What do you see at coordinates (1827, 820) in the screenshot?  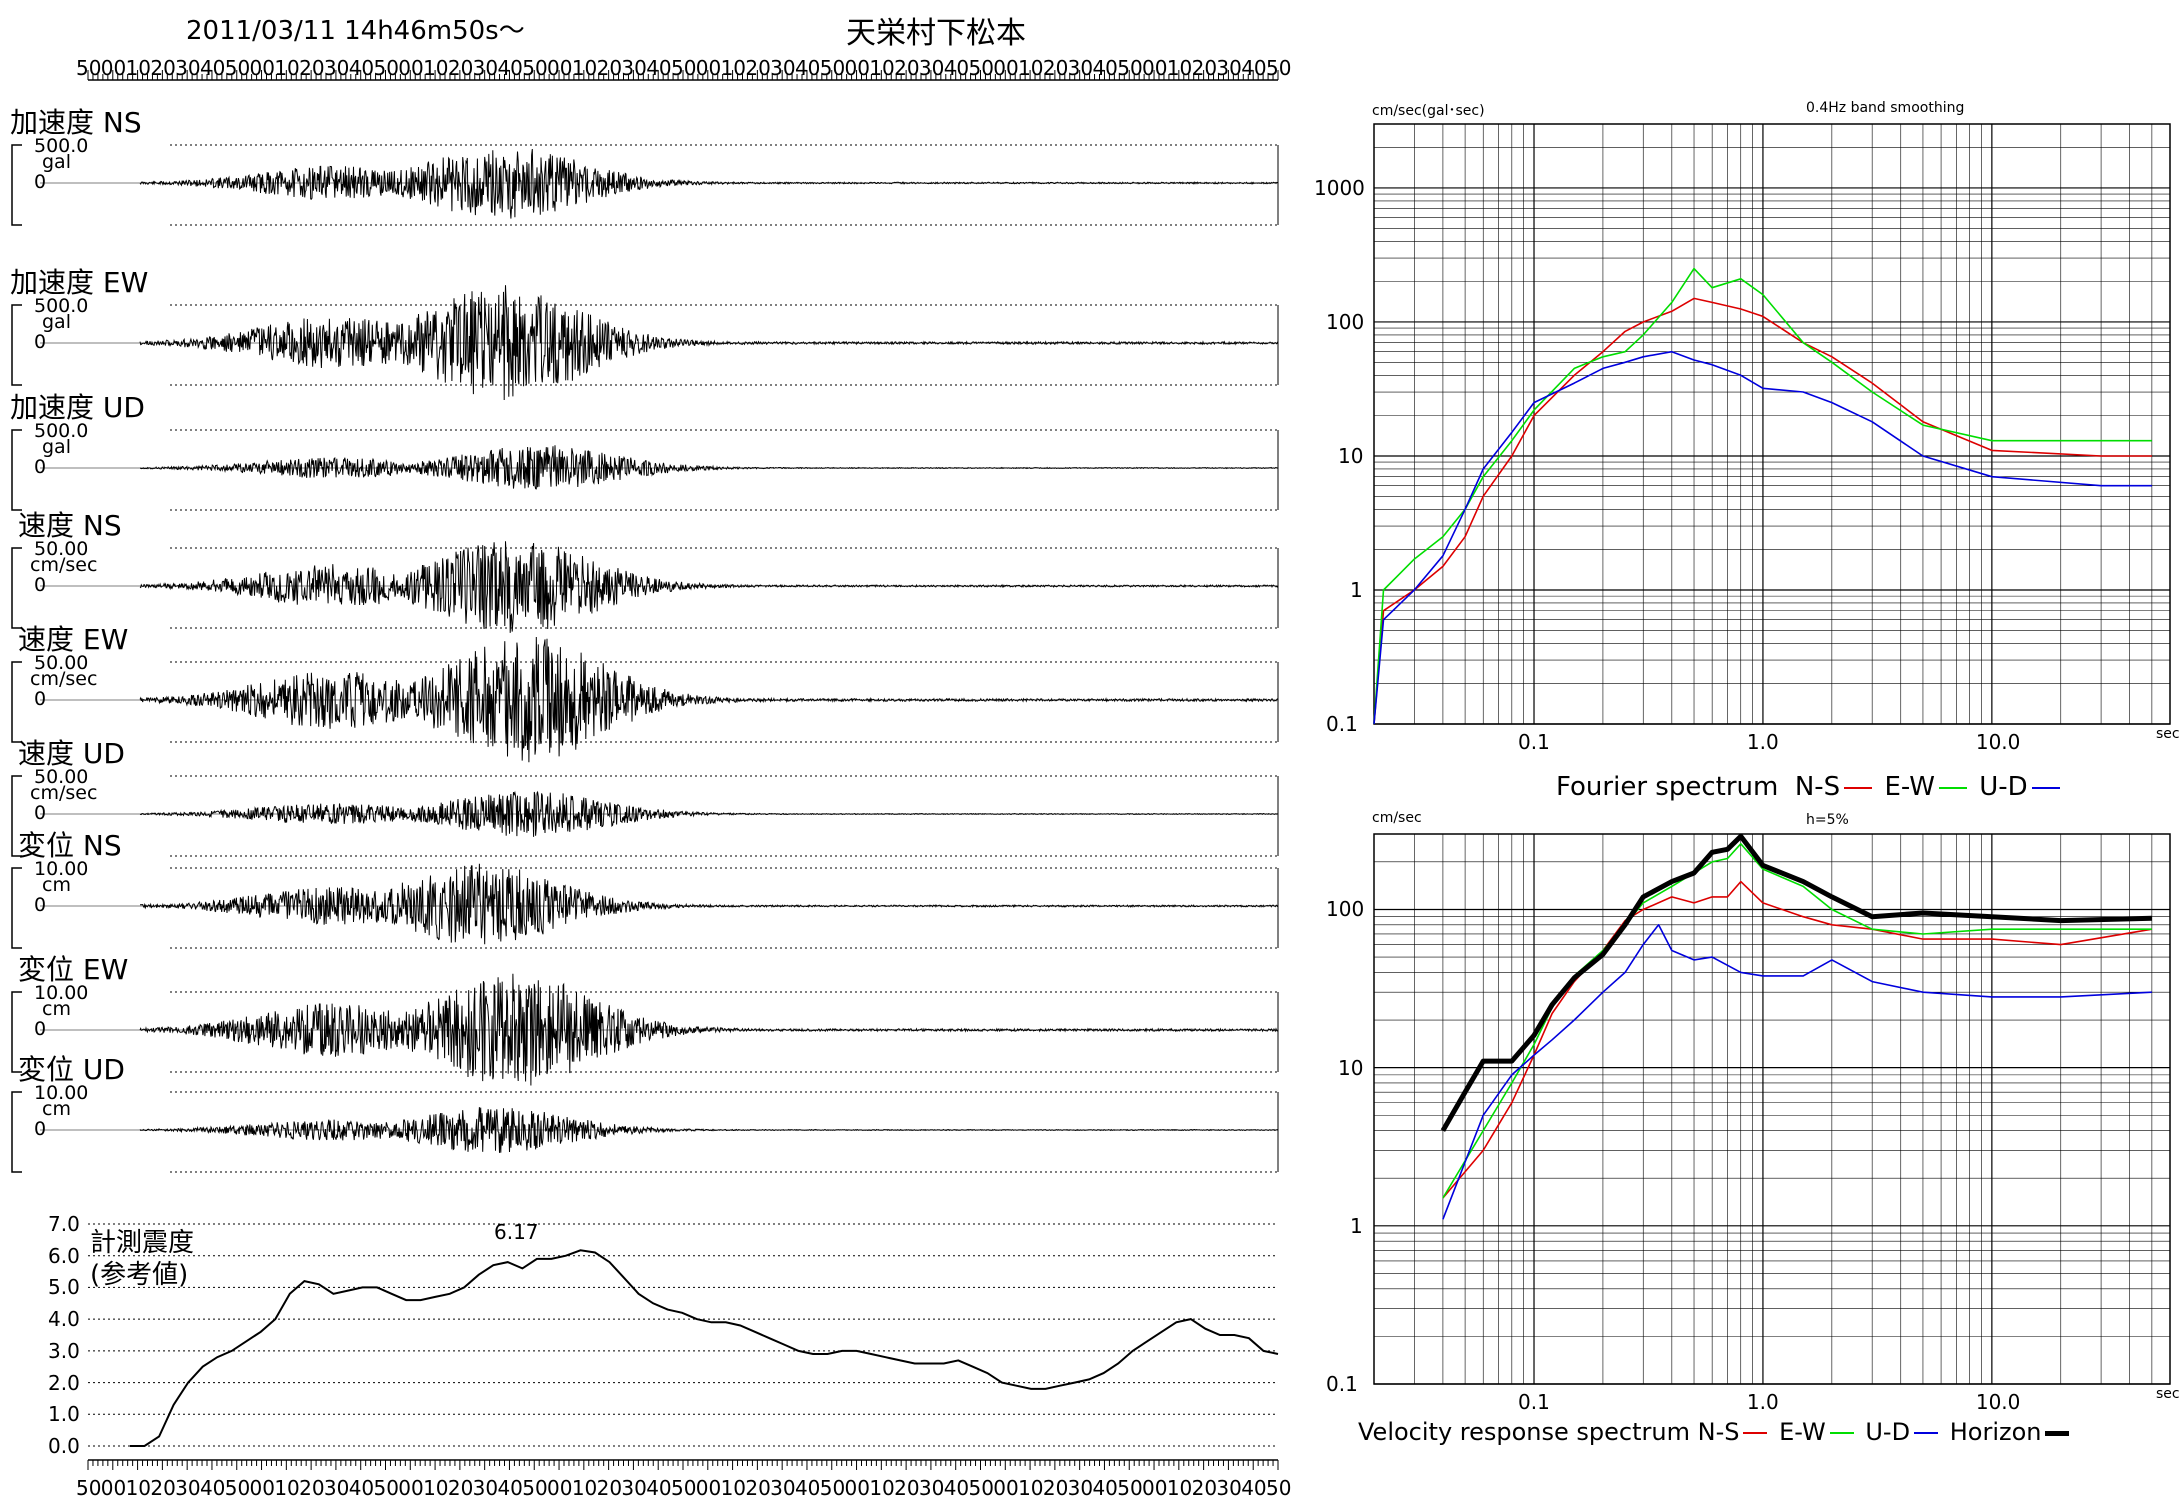 I see `response-note: h=5%` at bounding box center [1827, 820].